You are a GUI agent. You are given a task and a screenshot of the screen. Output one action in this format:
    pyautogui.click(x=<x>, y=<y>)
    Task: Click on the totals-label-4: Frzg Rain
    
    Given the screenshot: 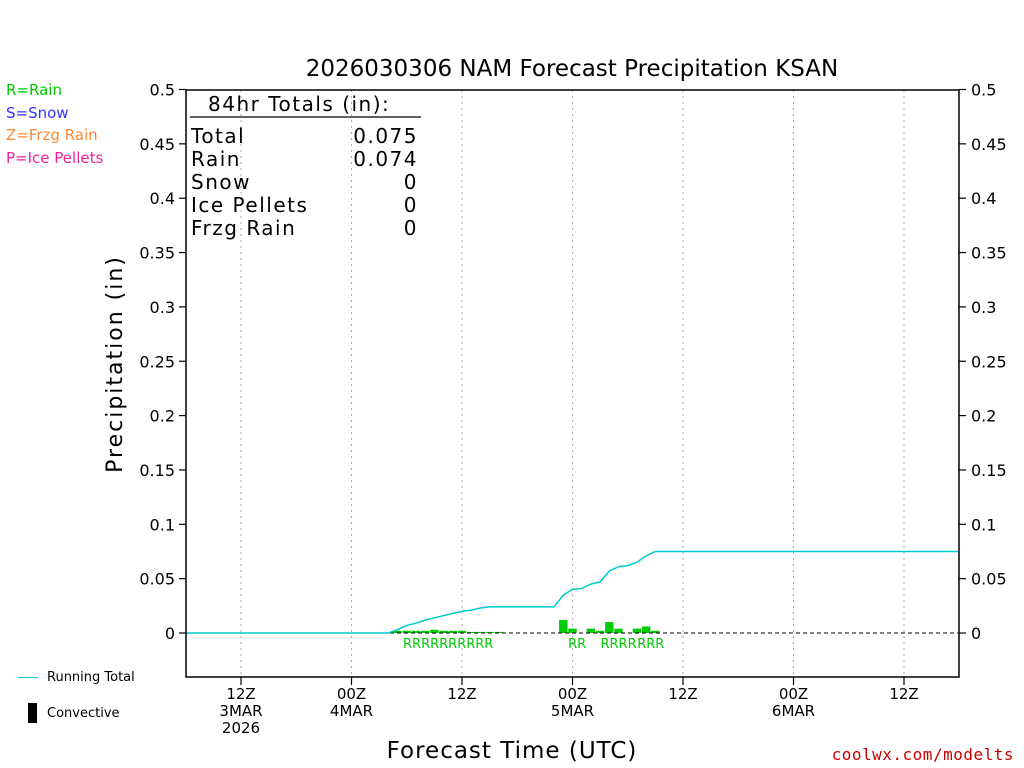 What is the action you would take?
    pyautogui.click(x=243, y=228)
    